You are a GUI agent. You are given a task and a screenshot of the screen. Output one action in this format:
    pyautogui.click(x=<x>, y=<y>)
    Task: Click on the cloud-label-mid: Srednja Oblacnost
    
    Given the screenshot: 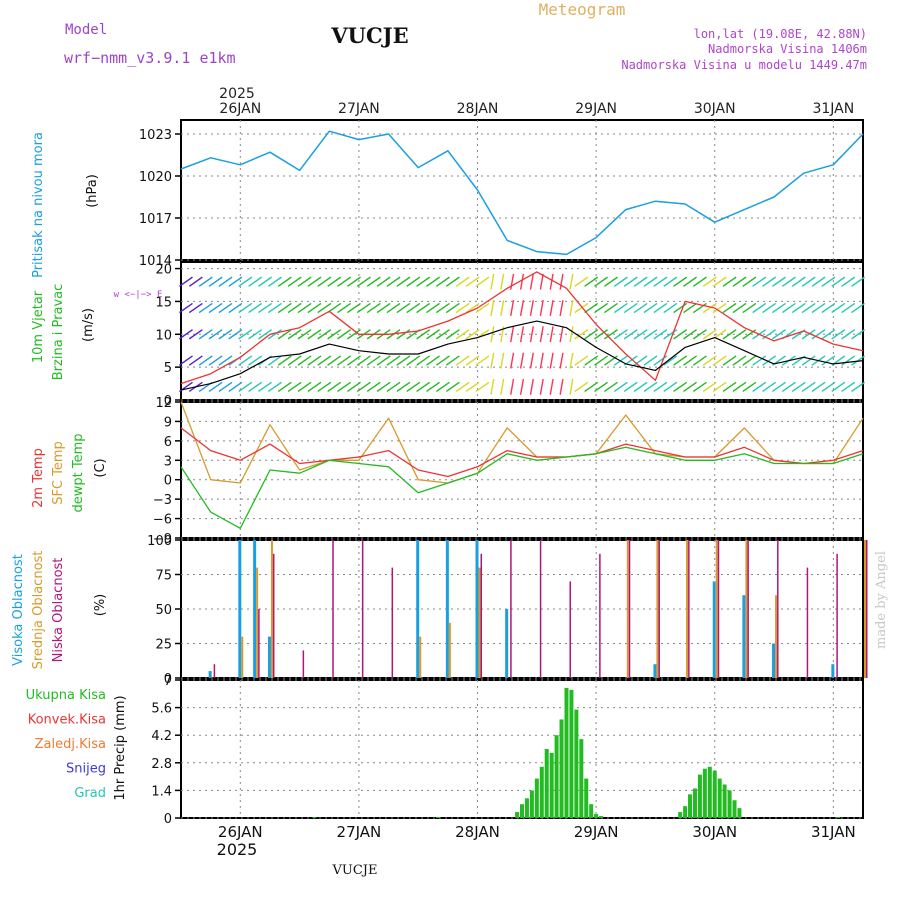 What is the action you would take?
    pyautogui.click(x=38, y=610)
    